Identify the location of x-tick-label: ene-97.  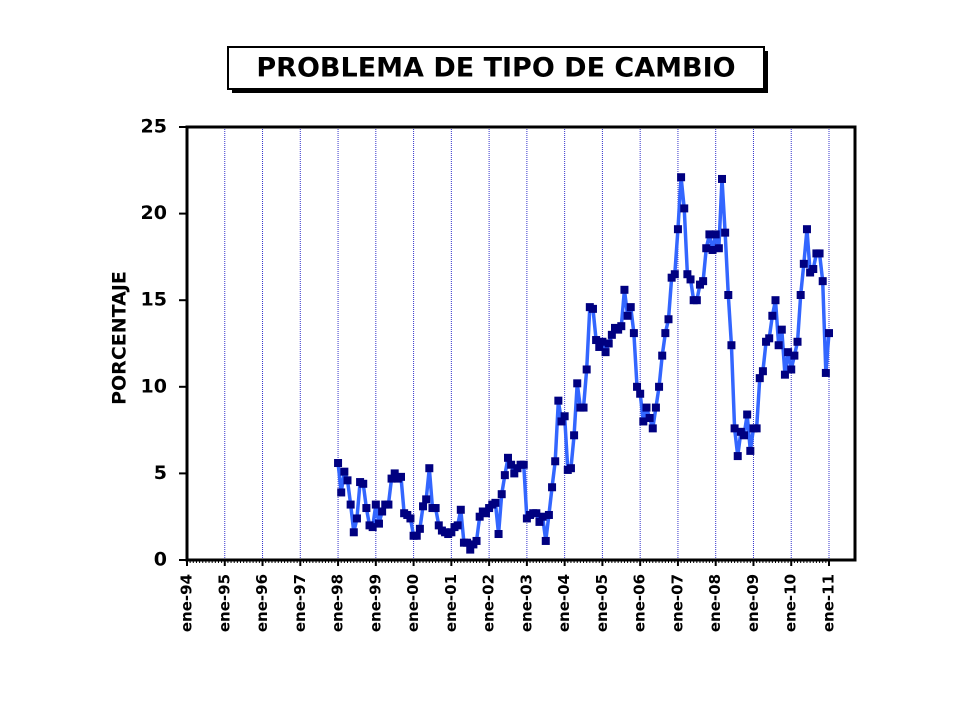
(300, 603).